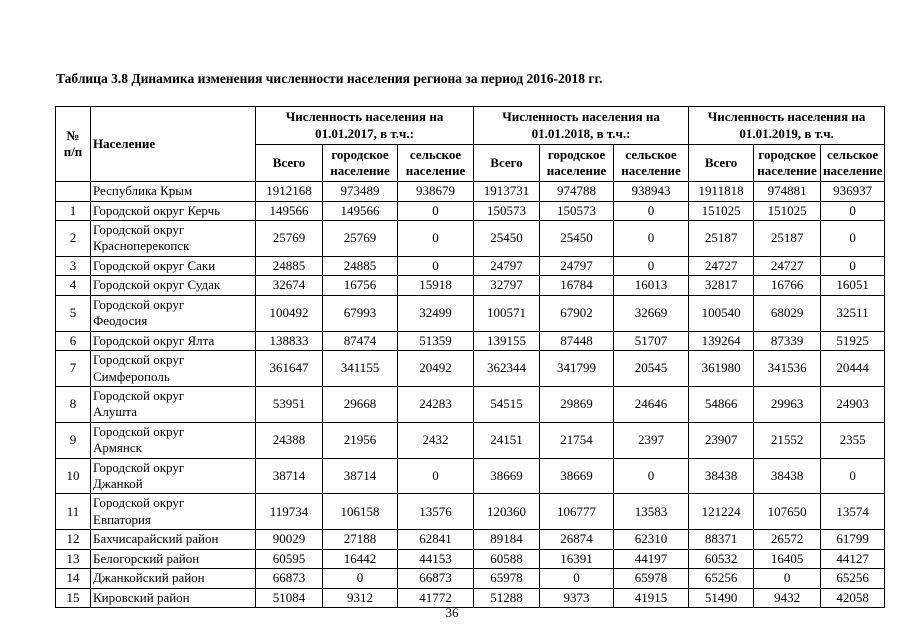 The width and height of the screenshot is (904, 640). Describe the element at coordinates (289, 598) in the screenshot. I see `population-value: 51084` at that location.